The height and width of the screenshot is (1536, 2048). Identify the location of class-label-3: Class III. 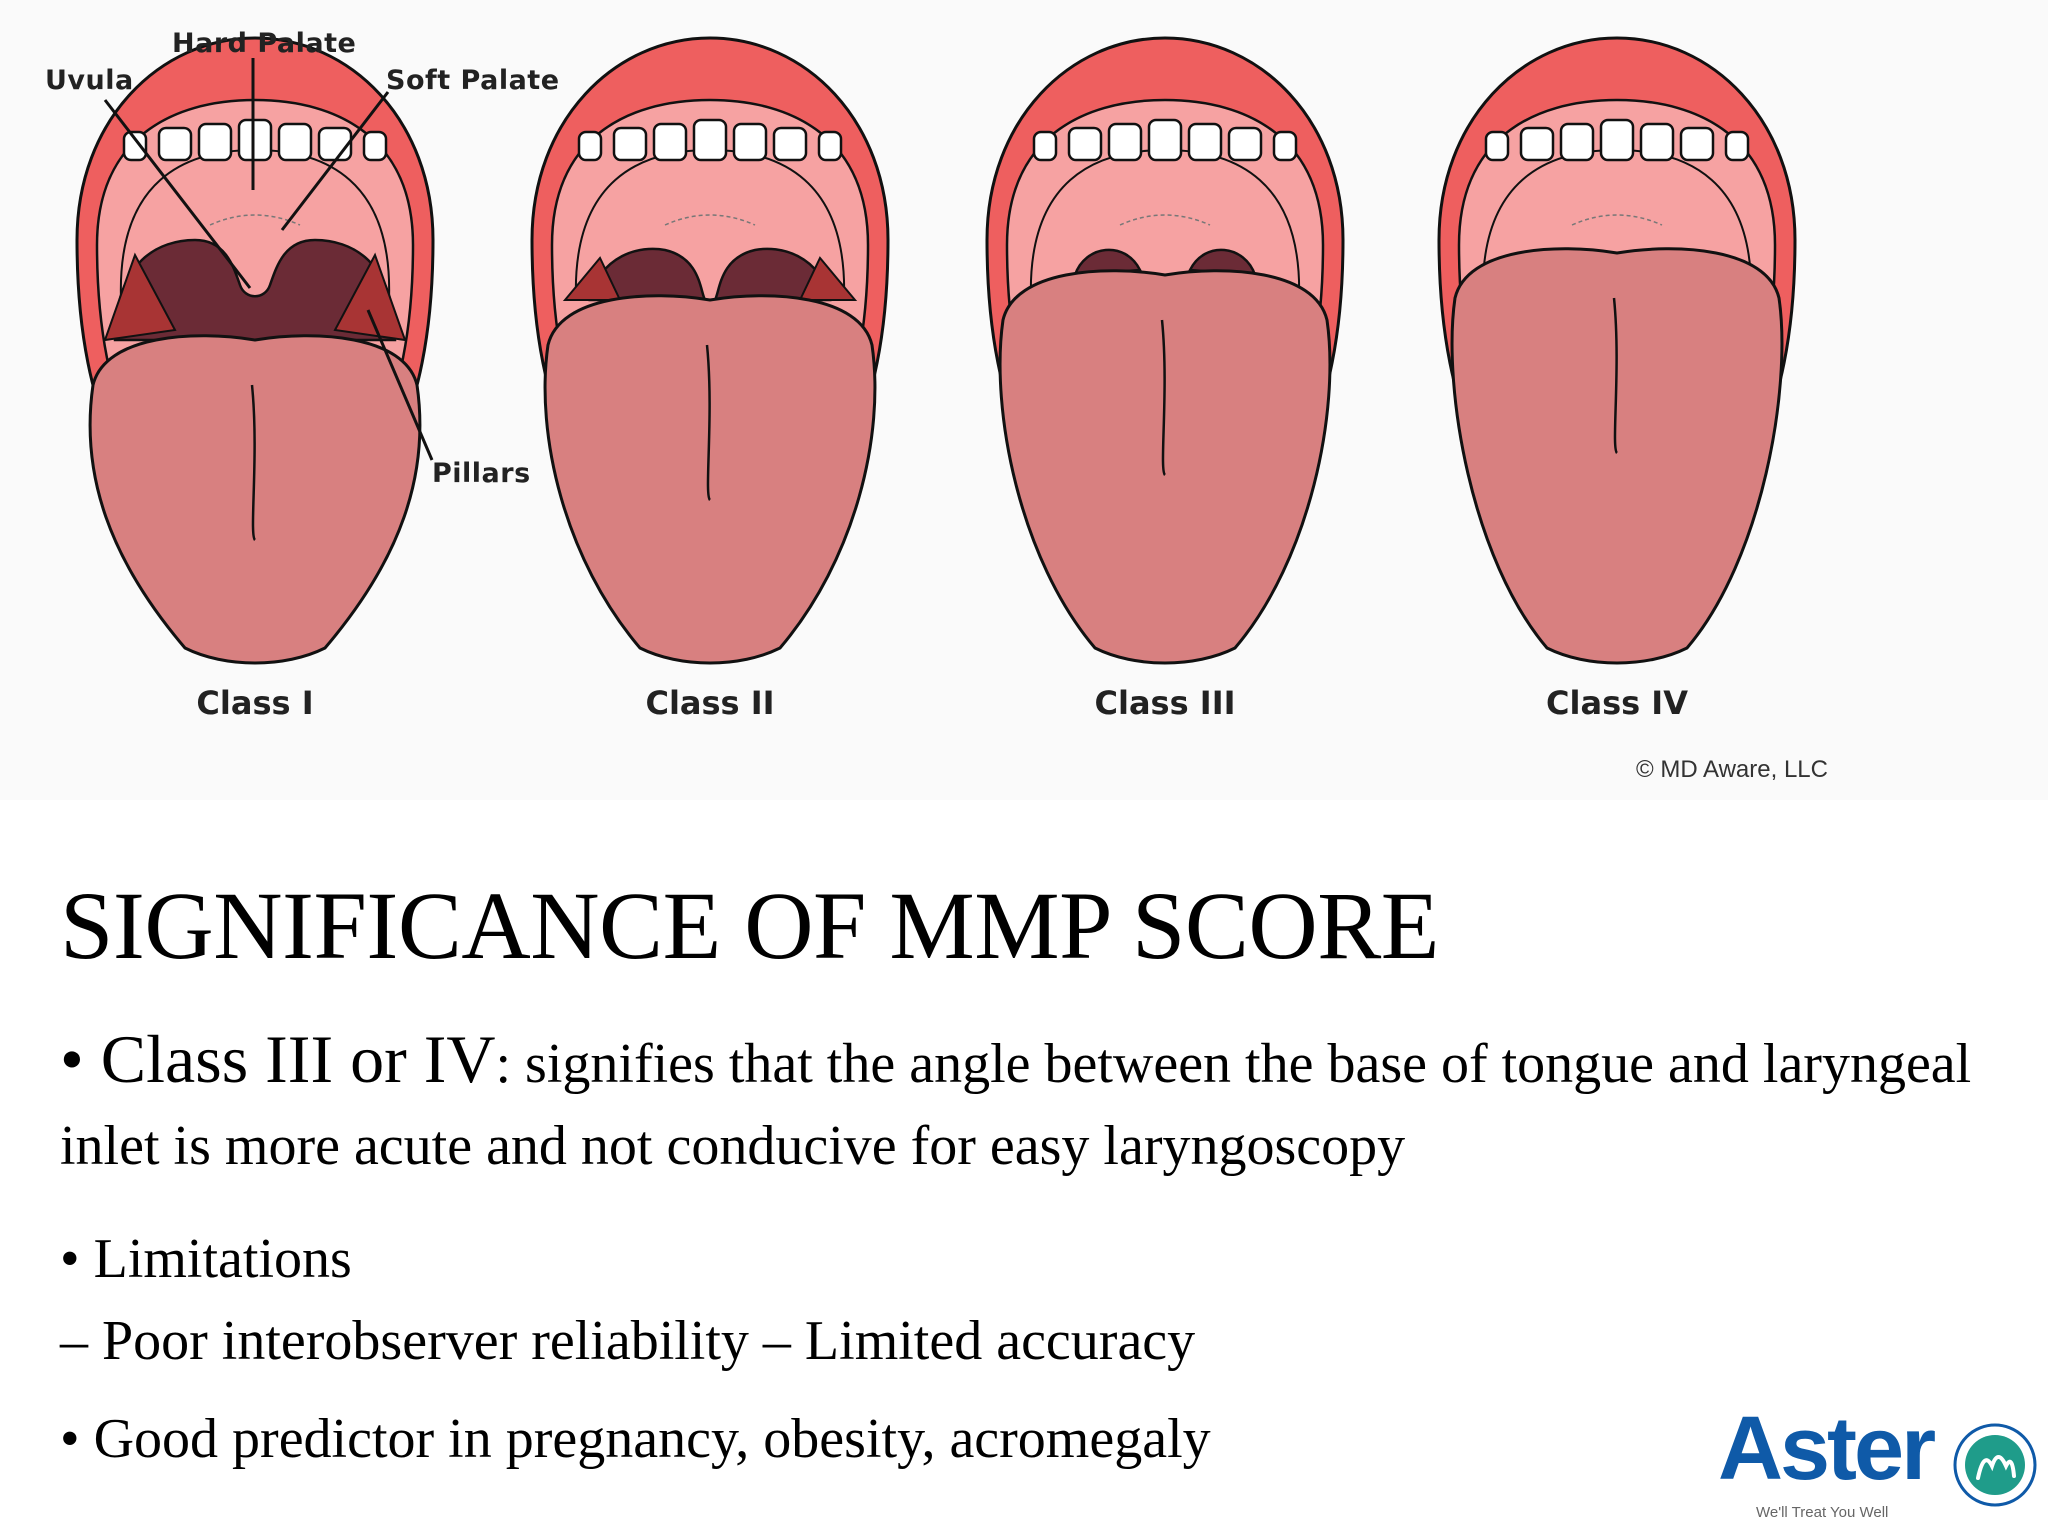
(1165, 703).